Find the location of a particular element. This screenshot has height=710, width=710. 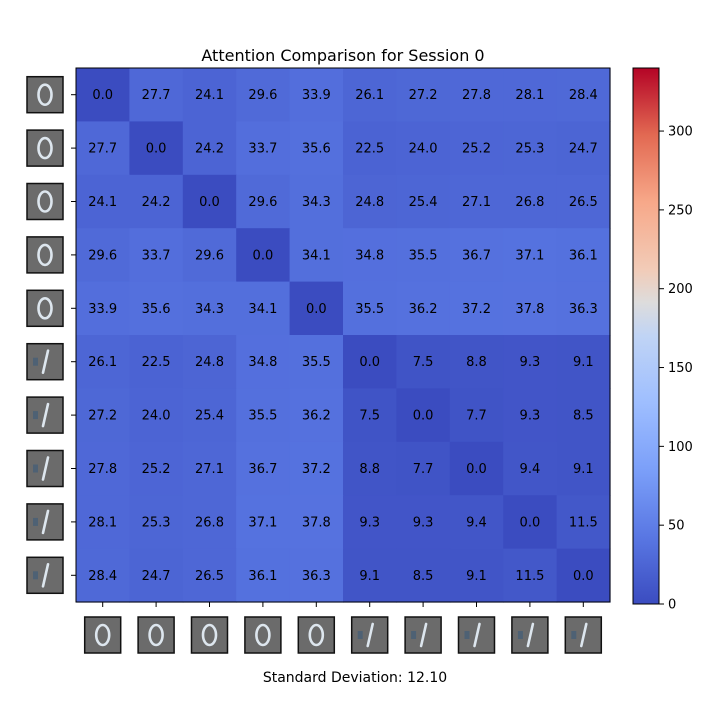

cell-value-label: 25.4 is located at coordinates (423, 202).